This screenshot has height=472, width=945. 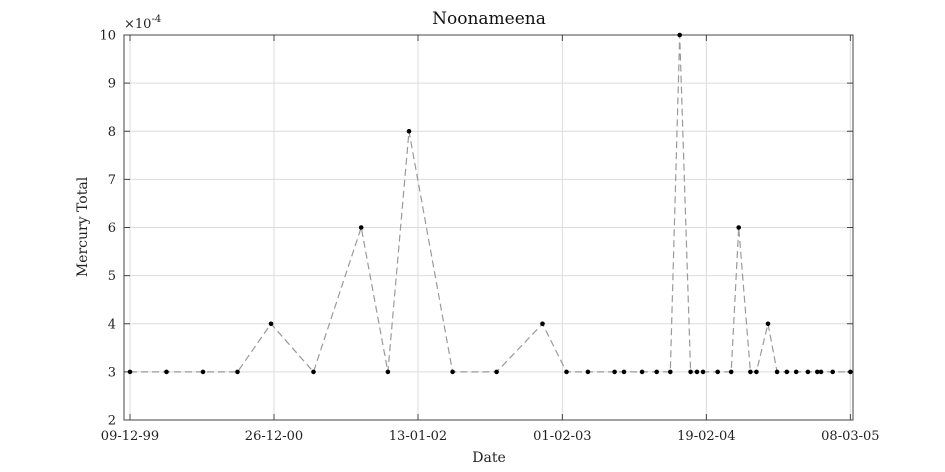 What do you see at coordinates (706, 436) in the screenshot?
I see `x-tick-label: 19-02-04` at bounding box center [706, 436].